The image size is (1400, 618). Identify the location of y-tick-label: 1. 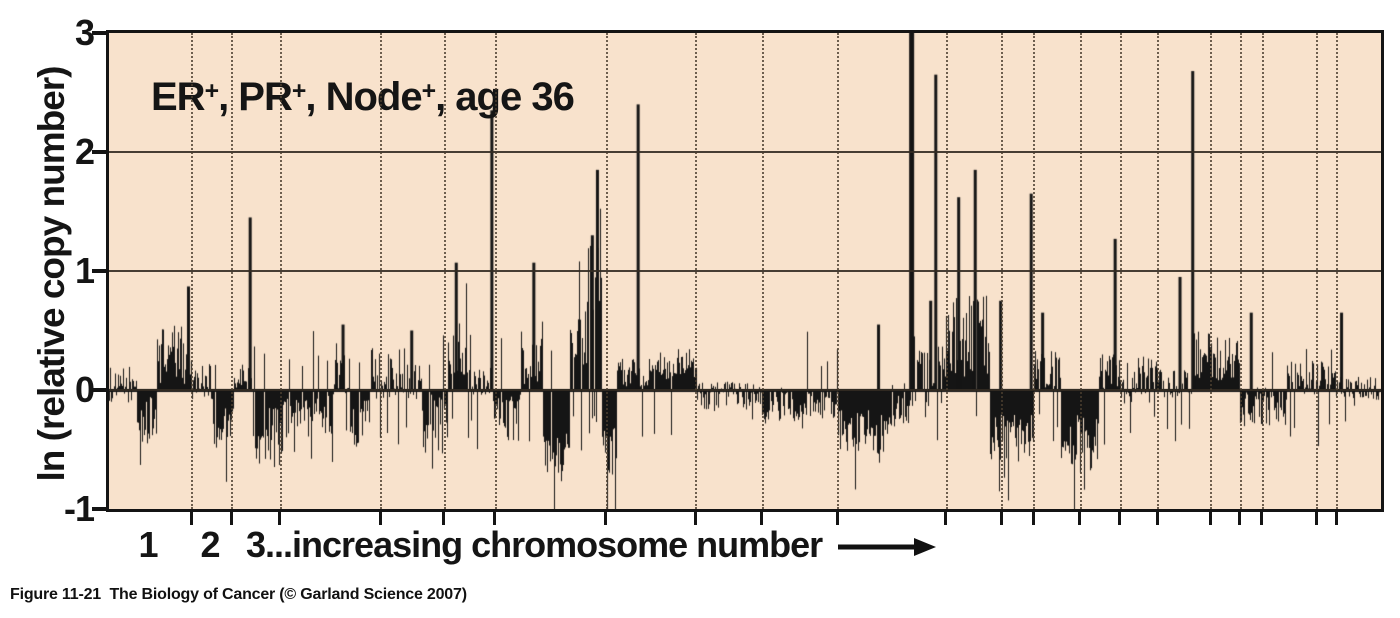
(84, 270).